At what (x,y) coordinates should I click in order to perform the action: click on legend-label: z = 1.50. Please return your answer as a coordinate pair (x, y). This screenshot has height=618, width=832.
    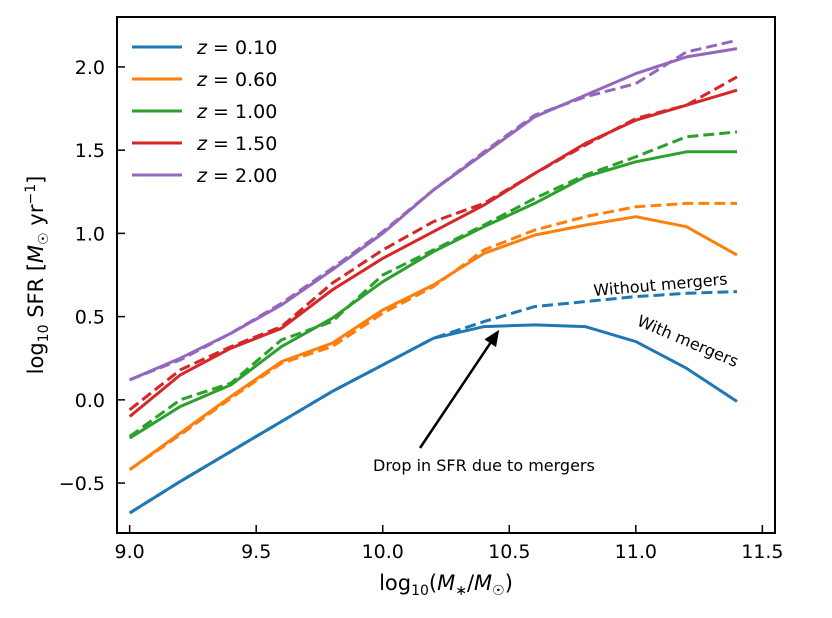
    Looking at the image, I should click on (236, 144).